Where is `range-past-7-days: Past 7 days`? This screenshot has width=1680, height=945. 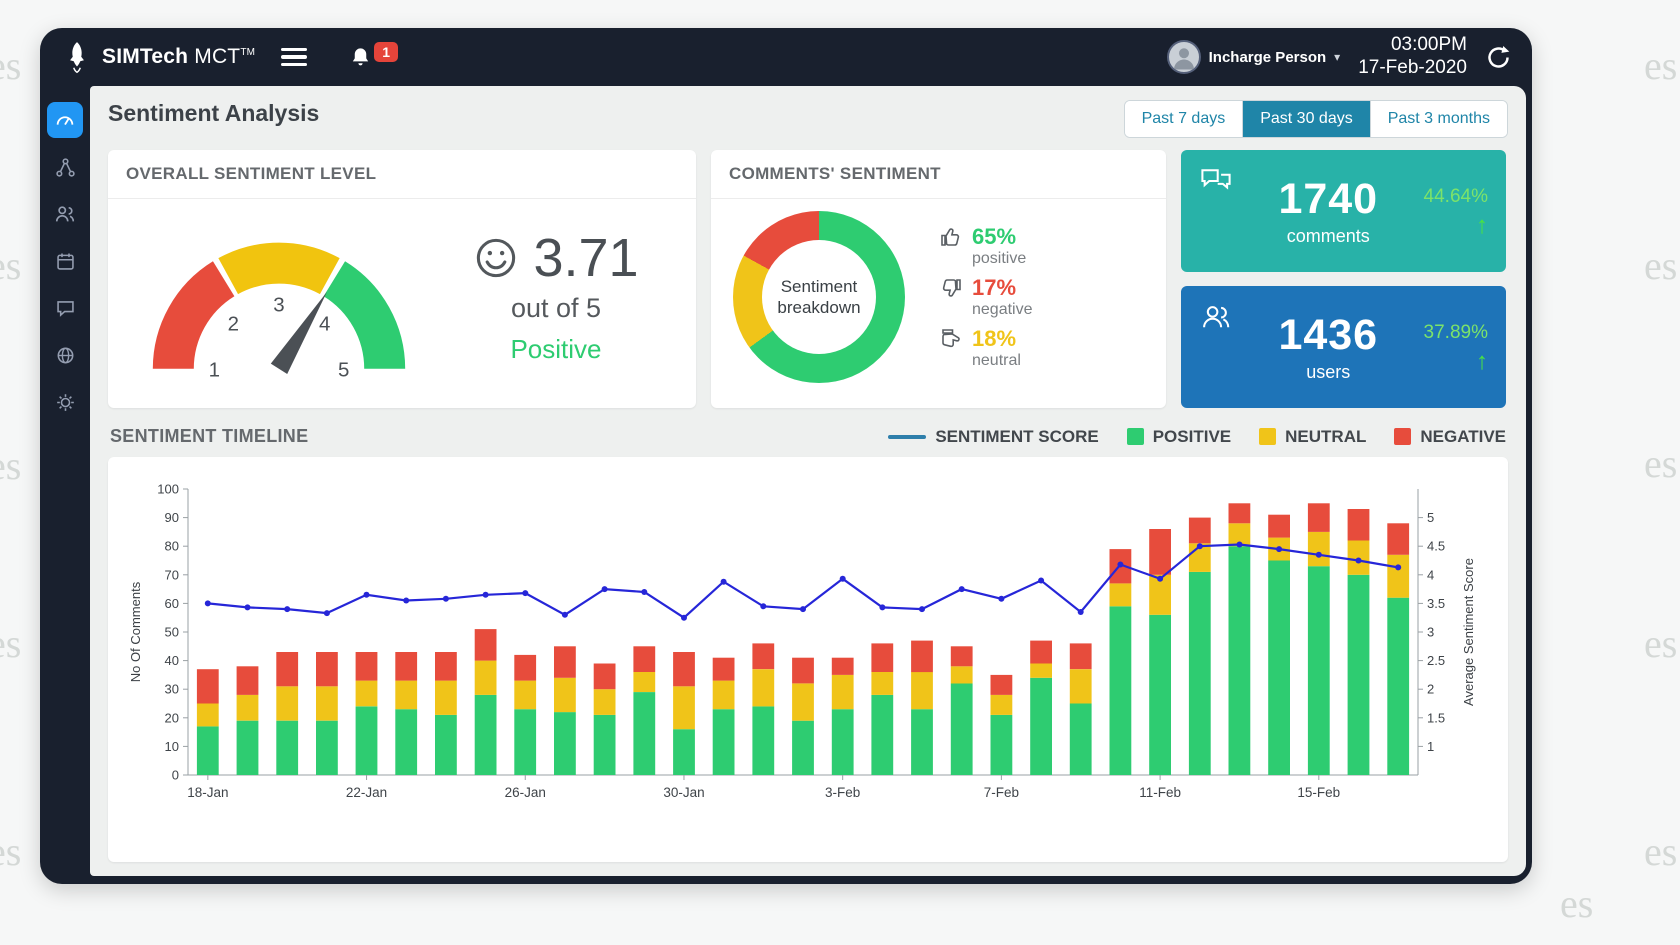 range-past-7-days: Past 7 days is located at coordinates (1183, 119).